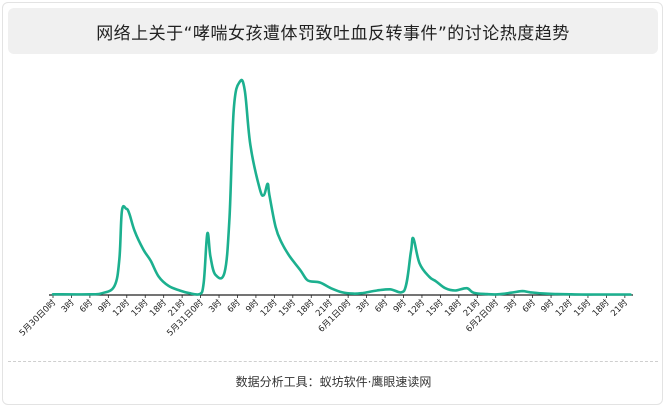 The width and height of the screenshot is (667, 409). What do you see at coordinates (333, 382) in the screenshot?
I see `data-source-note: 数据分析工具：蚁坊软件·鹰眼速读网` at bounding box center [333, 382].